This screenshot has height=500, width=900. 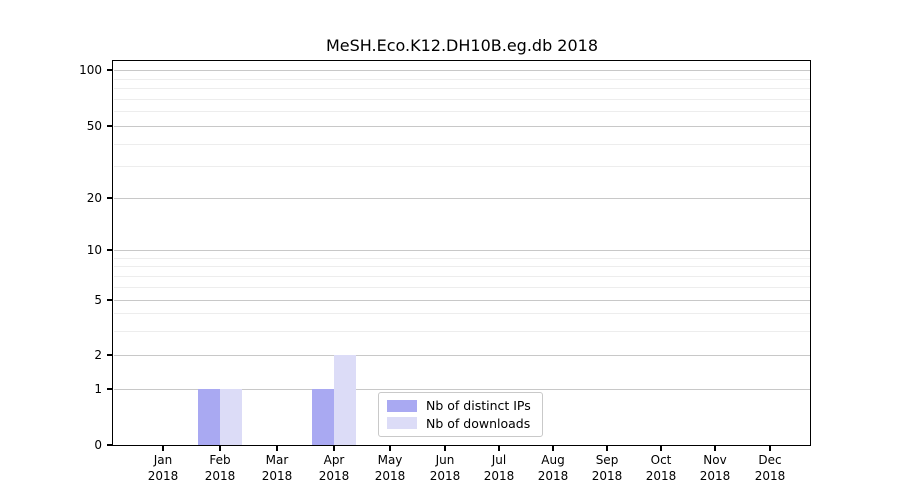 What do you see at coordinates (715, 468) in the screenshot?
I see `x-tick-label: Nov 2018` at bounding box center [715, 468].